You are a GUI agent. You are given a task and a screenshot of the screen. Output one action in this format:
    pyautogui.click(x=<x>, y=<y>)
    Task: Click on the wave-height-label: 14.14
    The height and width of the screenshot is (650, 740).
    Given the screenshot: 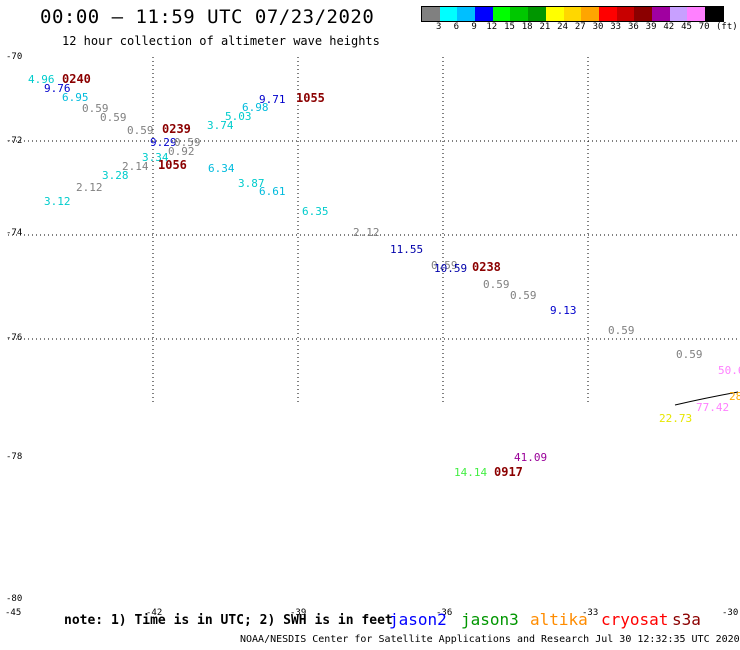 What is the action you would take?
    pyautogui.click(x=471, y=472)
    